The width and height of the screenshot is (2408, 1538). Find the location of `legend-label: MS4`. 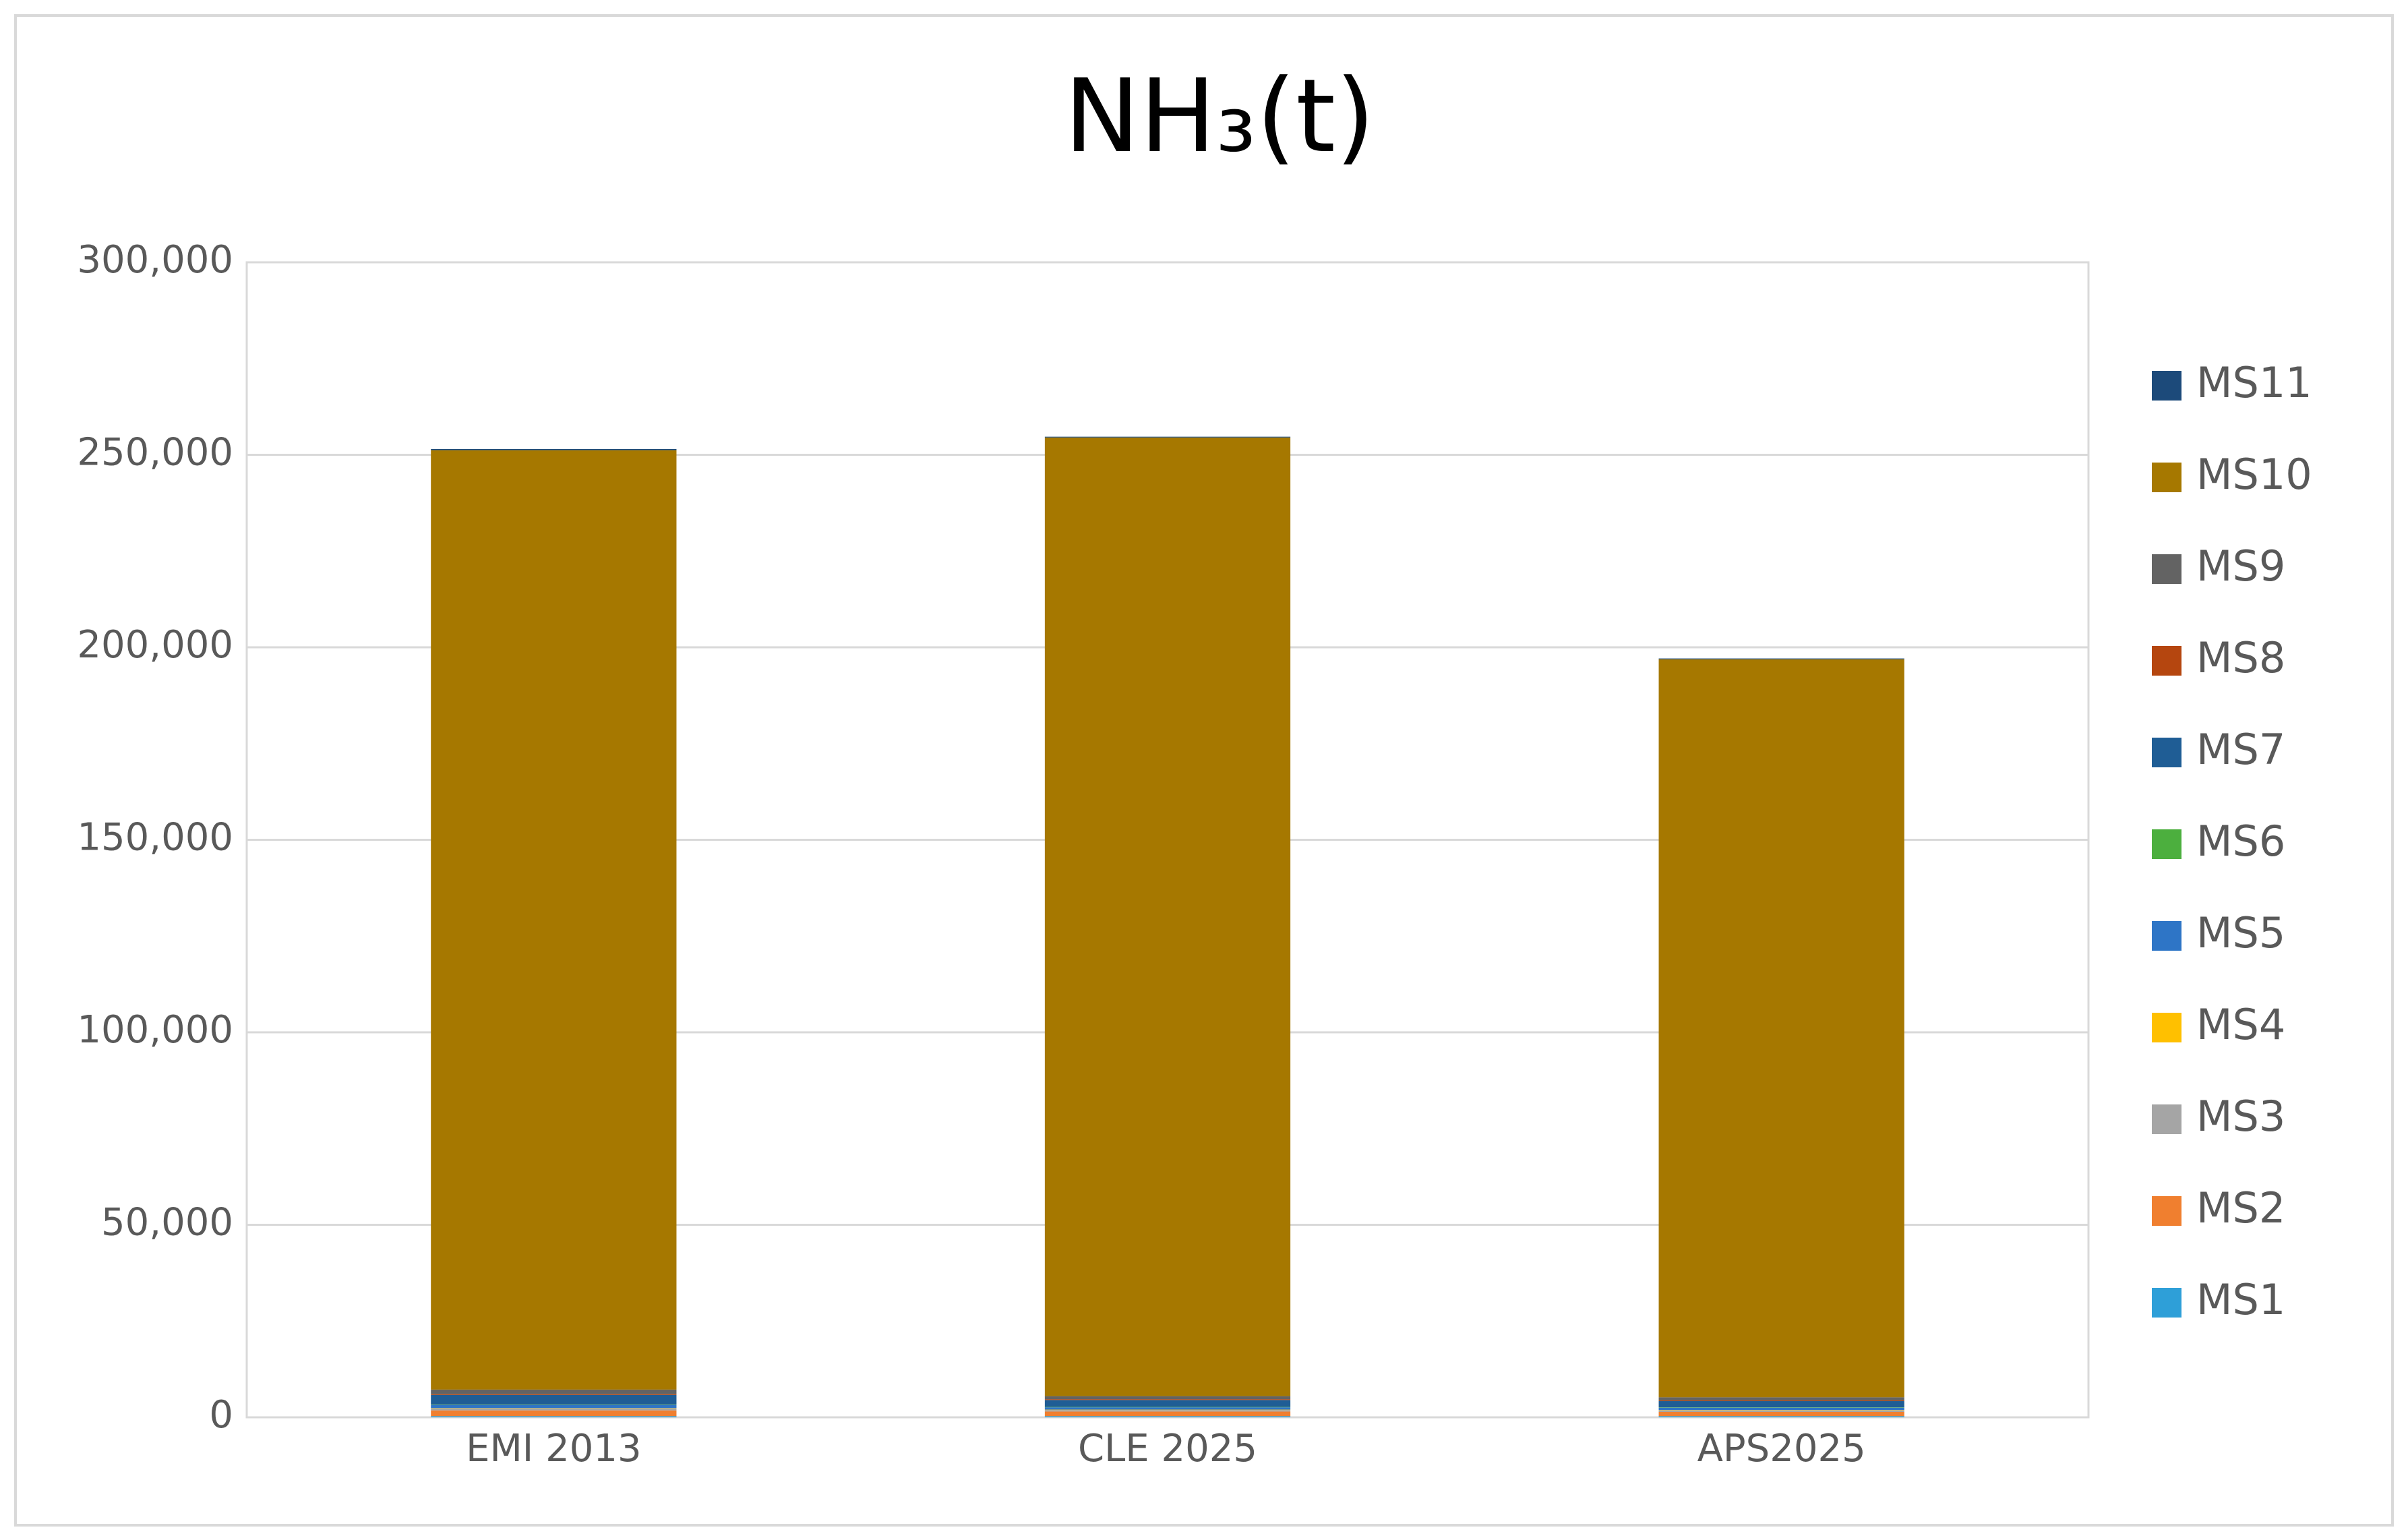

legend-label: MS4 is located at coordinates (2240, 1024).